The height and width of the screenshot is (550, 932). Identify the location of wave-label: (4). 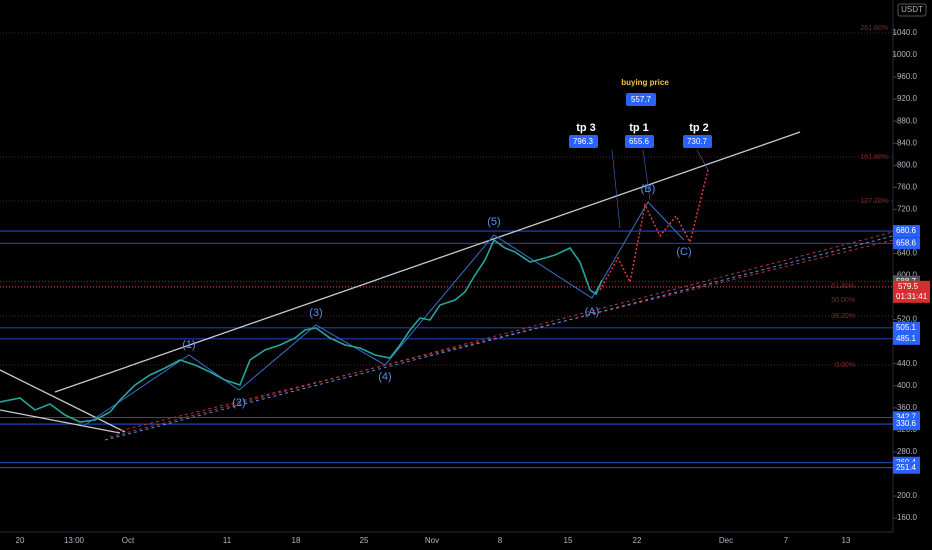
(384, 377).